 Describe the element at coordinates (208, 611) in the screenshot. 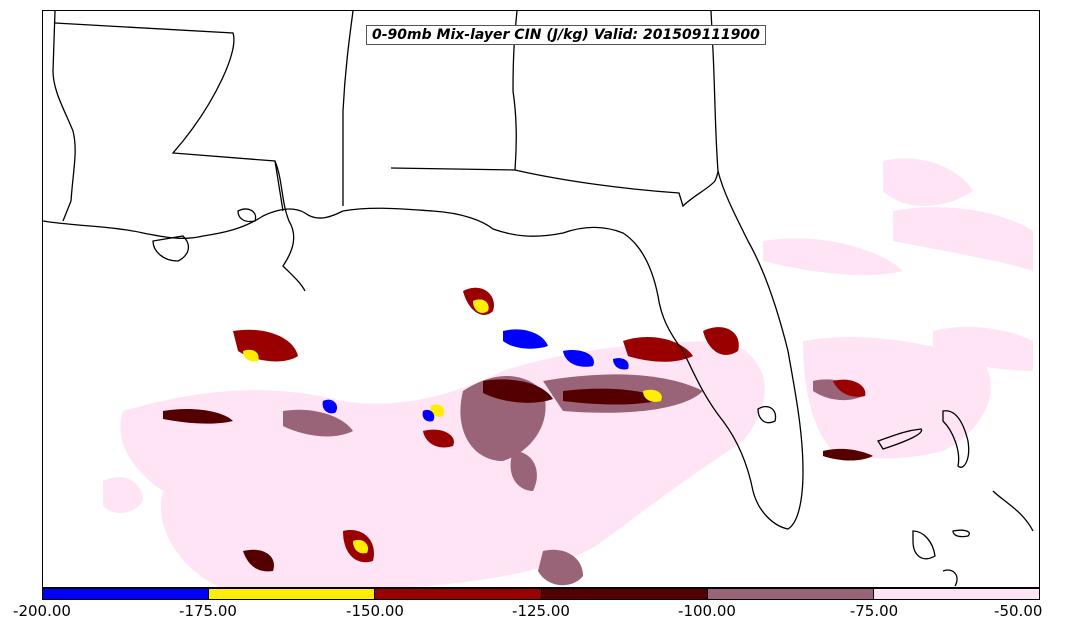

I see `colorbar-tick-label: -175.00` at that location.